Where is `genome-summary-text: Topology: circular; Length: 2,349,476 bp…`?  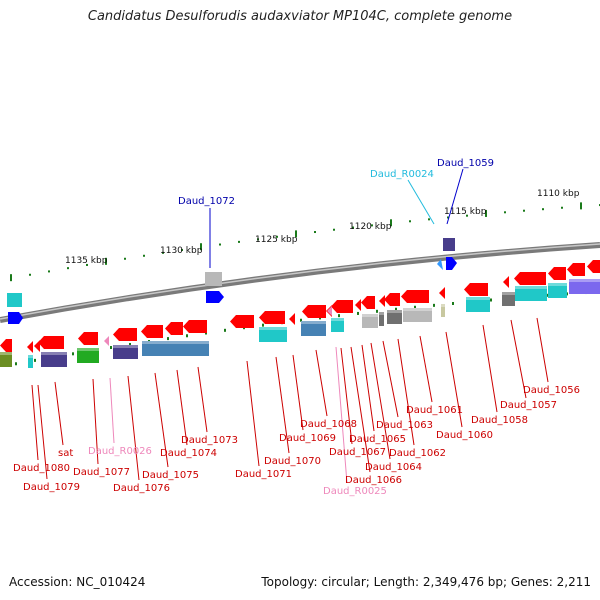
genome-summary-text: Topology: circular; Length: 2,349,476 bp… is located at coordinates (426, 582).